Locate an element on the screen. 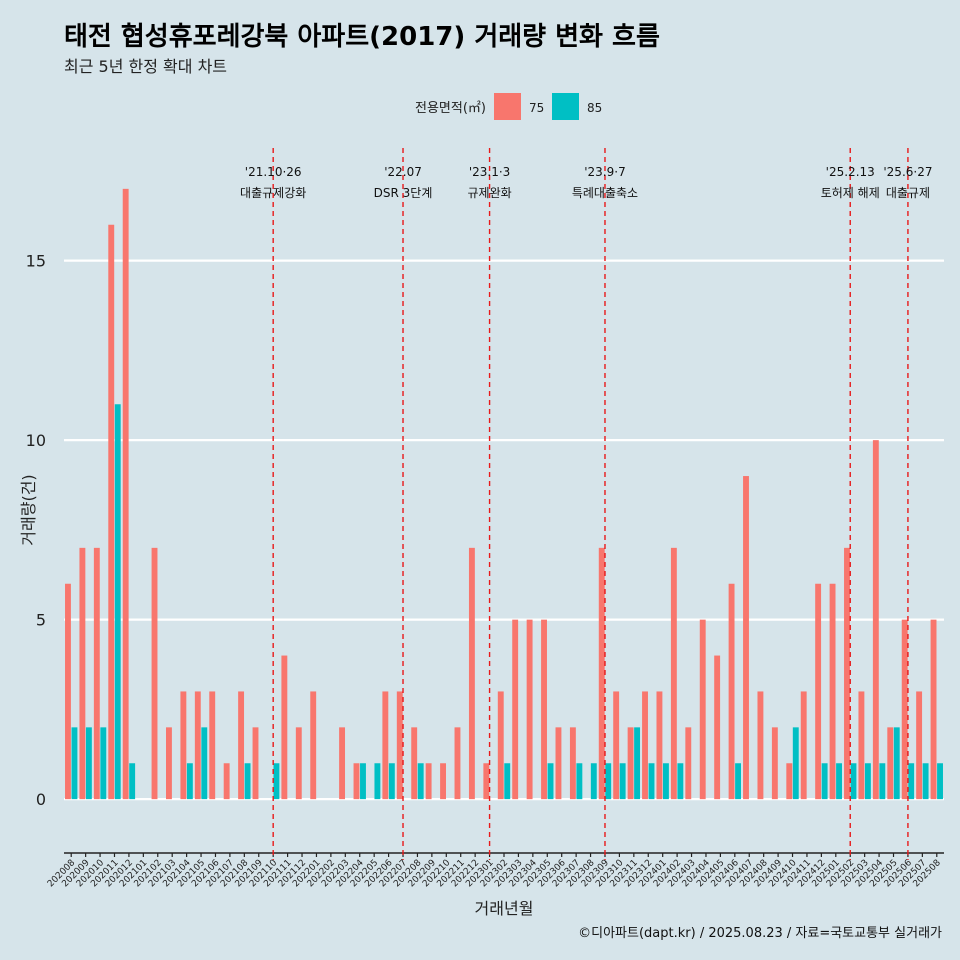  event-label: 토허제 해제 is located at coordinates (850, 193).